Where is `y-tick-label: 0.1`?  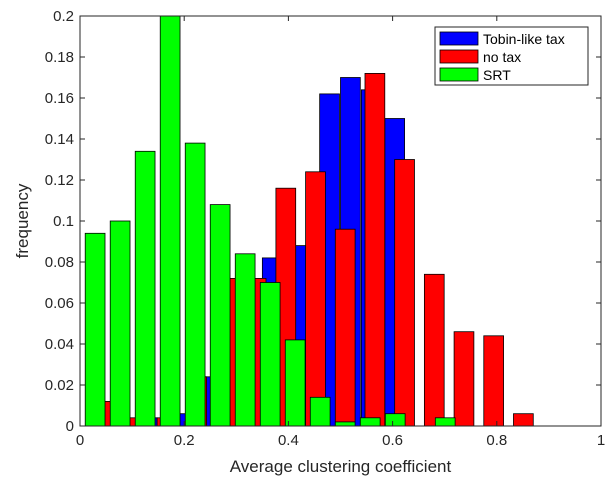 y-tick-label: 0.1 is located at coordinates (63, 221).